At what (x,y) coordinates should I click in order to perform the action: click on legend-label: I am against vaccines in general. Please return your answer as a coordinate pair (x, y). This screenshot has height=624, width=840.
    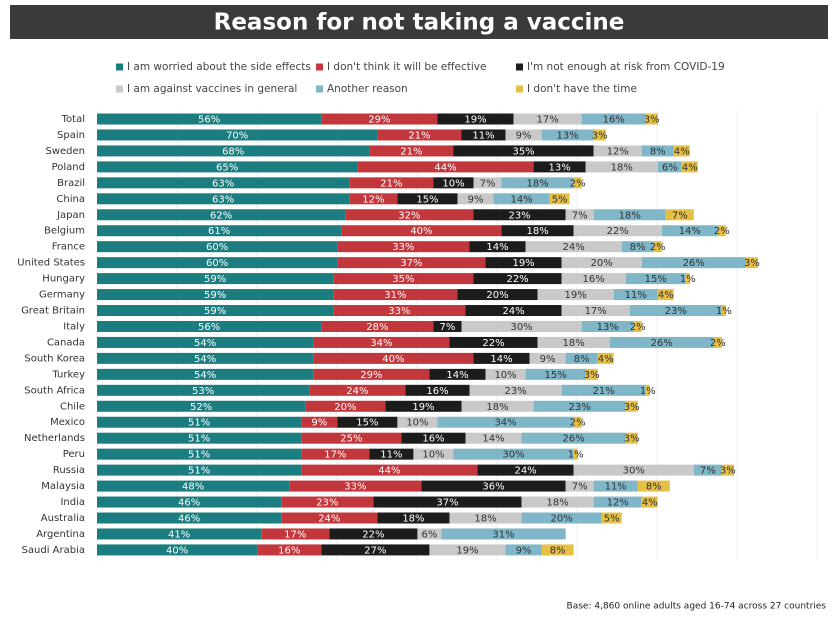
    Looking at the image, I should click on (212, 89).